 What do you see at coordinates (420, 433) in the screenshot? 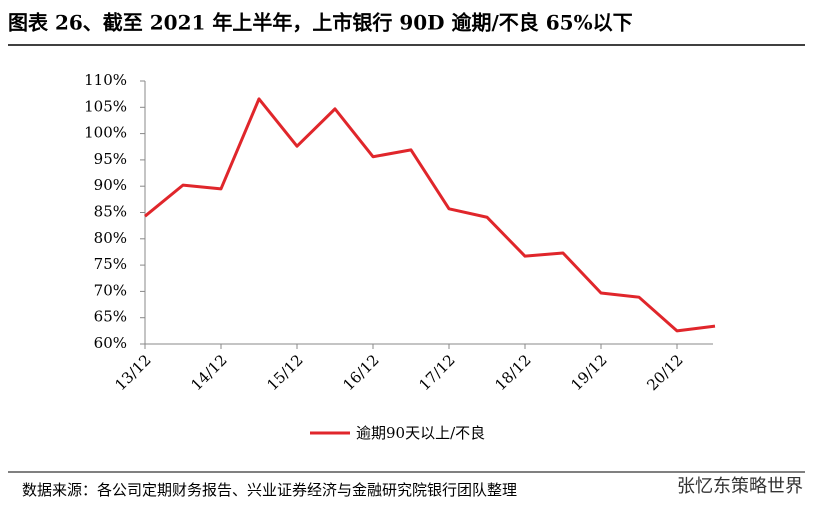
I see `legend-label: 逾期90天以上/不良` at bounding box center [420, 433].